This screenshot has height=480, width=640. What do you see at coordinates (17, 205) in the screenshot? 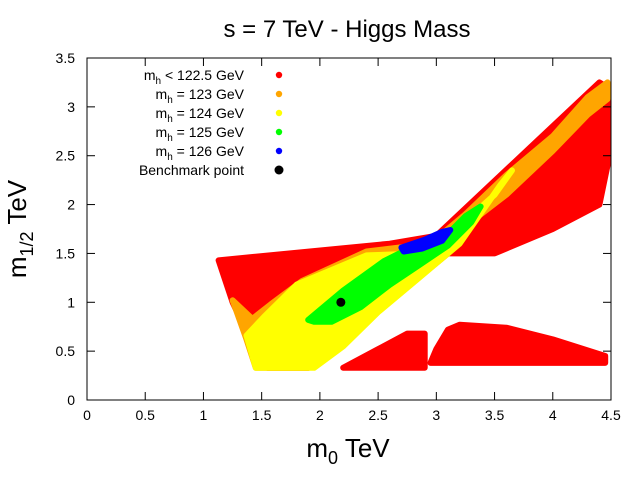
I see `y-axis-title-unit: TeV` at bounding box center [17, 205].